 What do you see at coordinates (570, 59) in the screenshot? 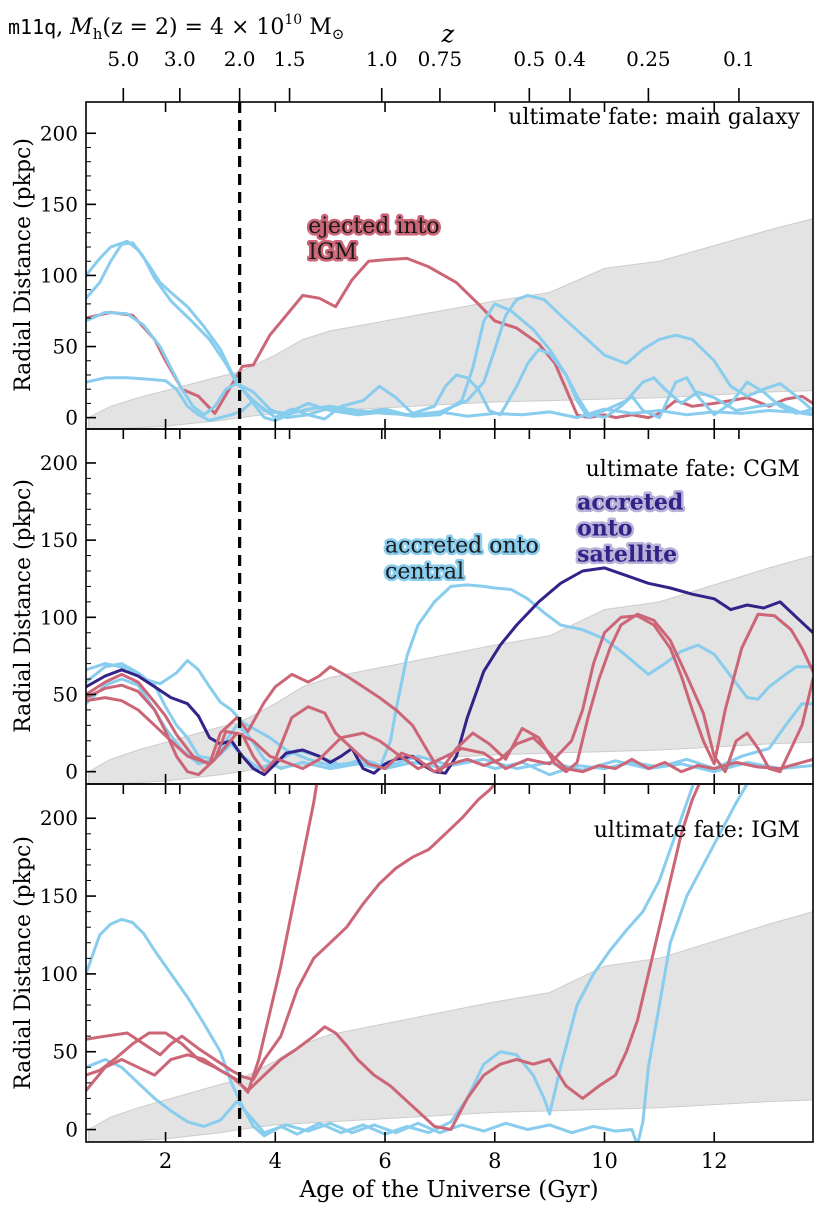
I see `redshift-tick-label: 0.4` at bounding box center [570, 59].